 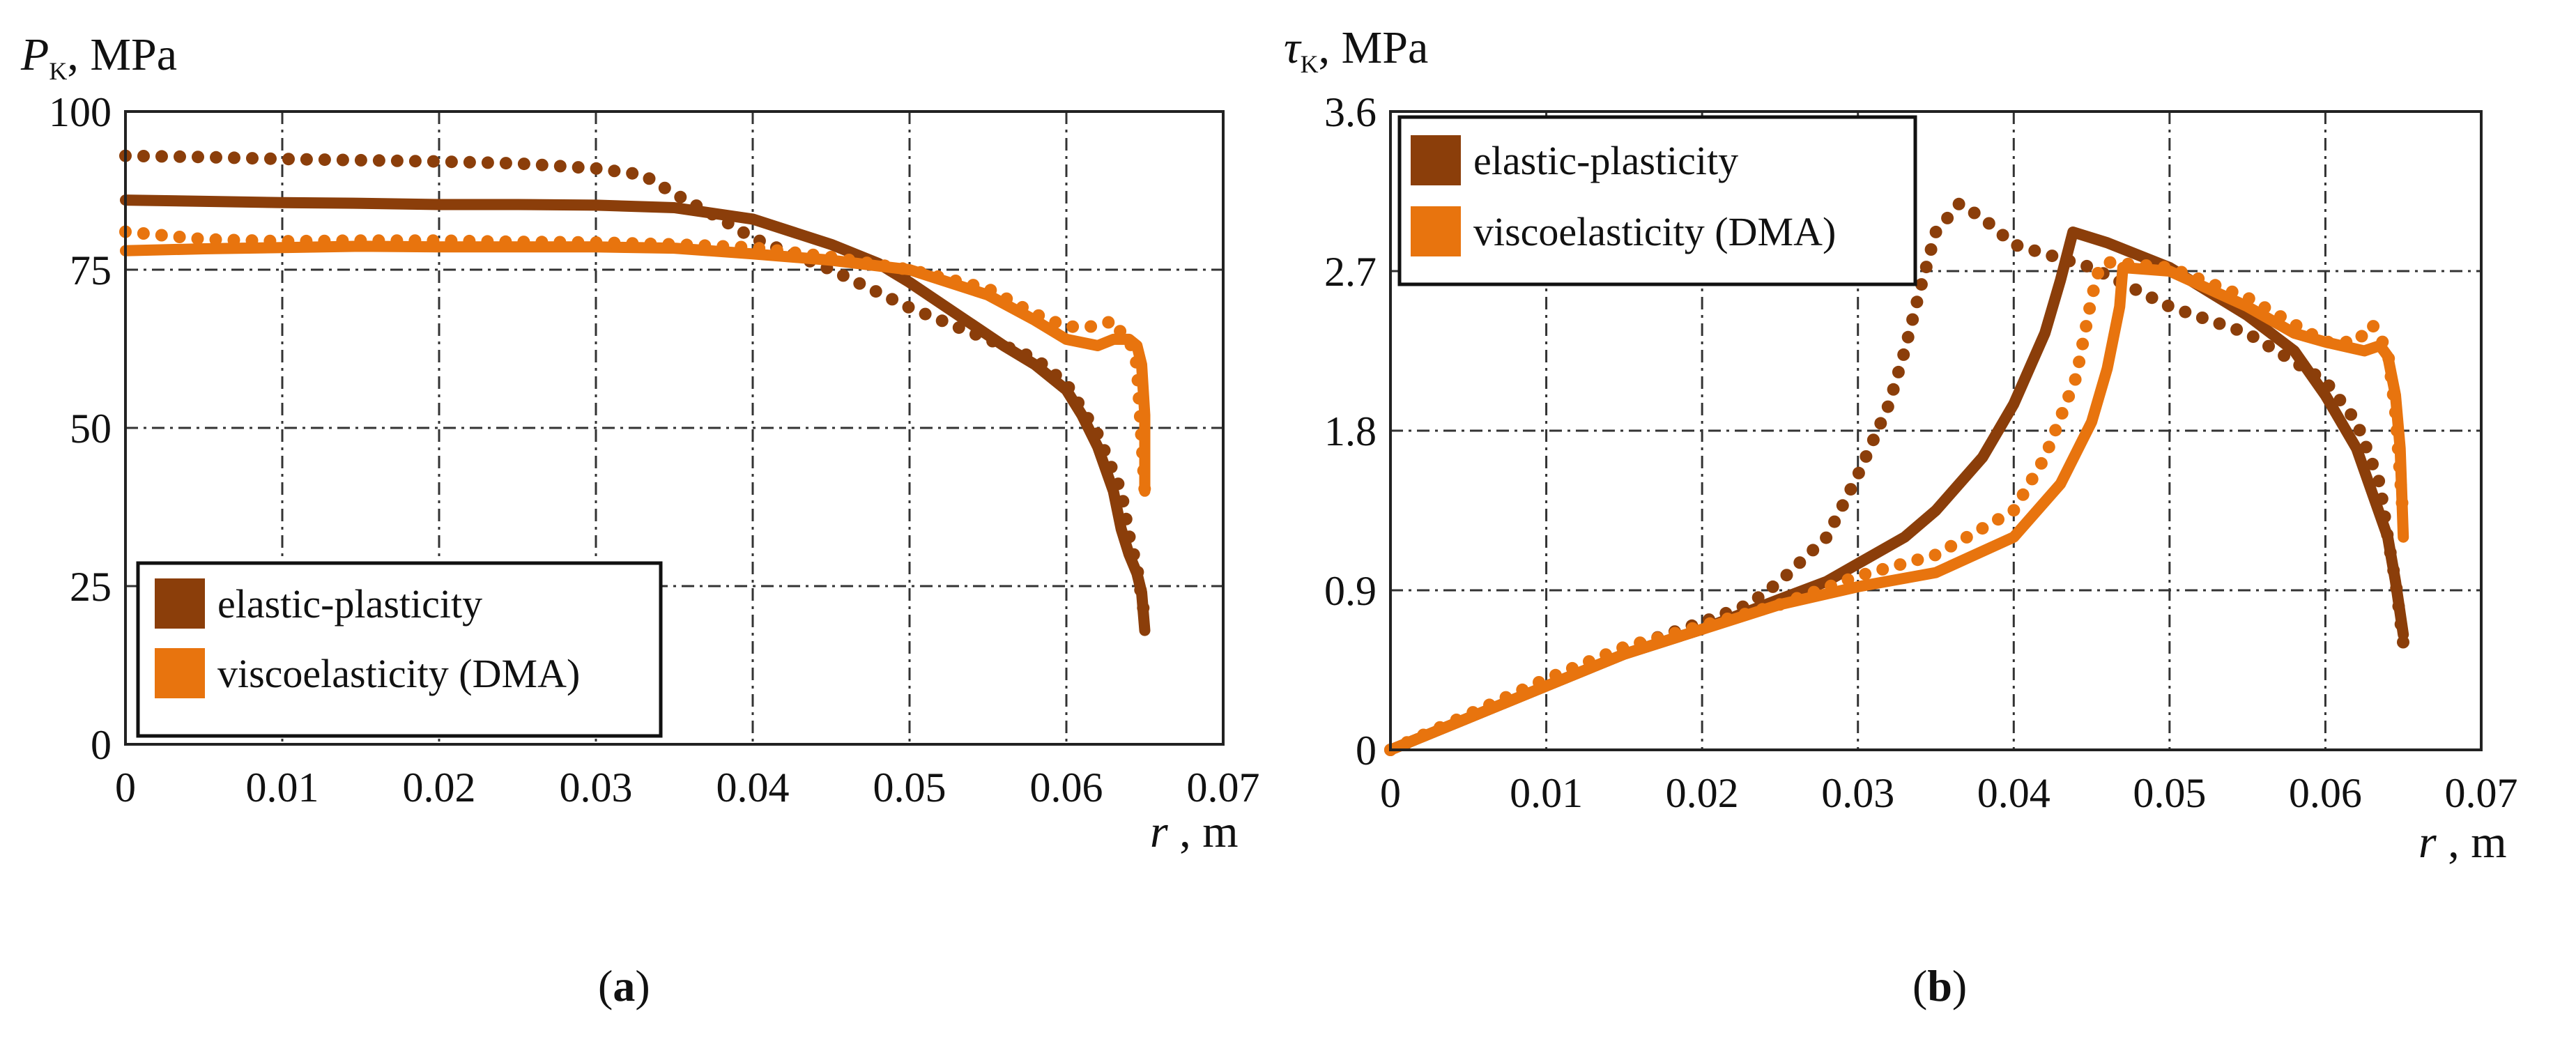 What do you see at coordinates (1657, 200) in the screenshot?
I see `legend-b: elastic-plasticity viscoelasticity (DMA)` at bounding box center [1657, 200].